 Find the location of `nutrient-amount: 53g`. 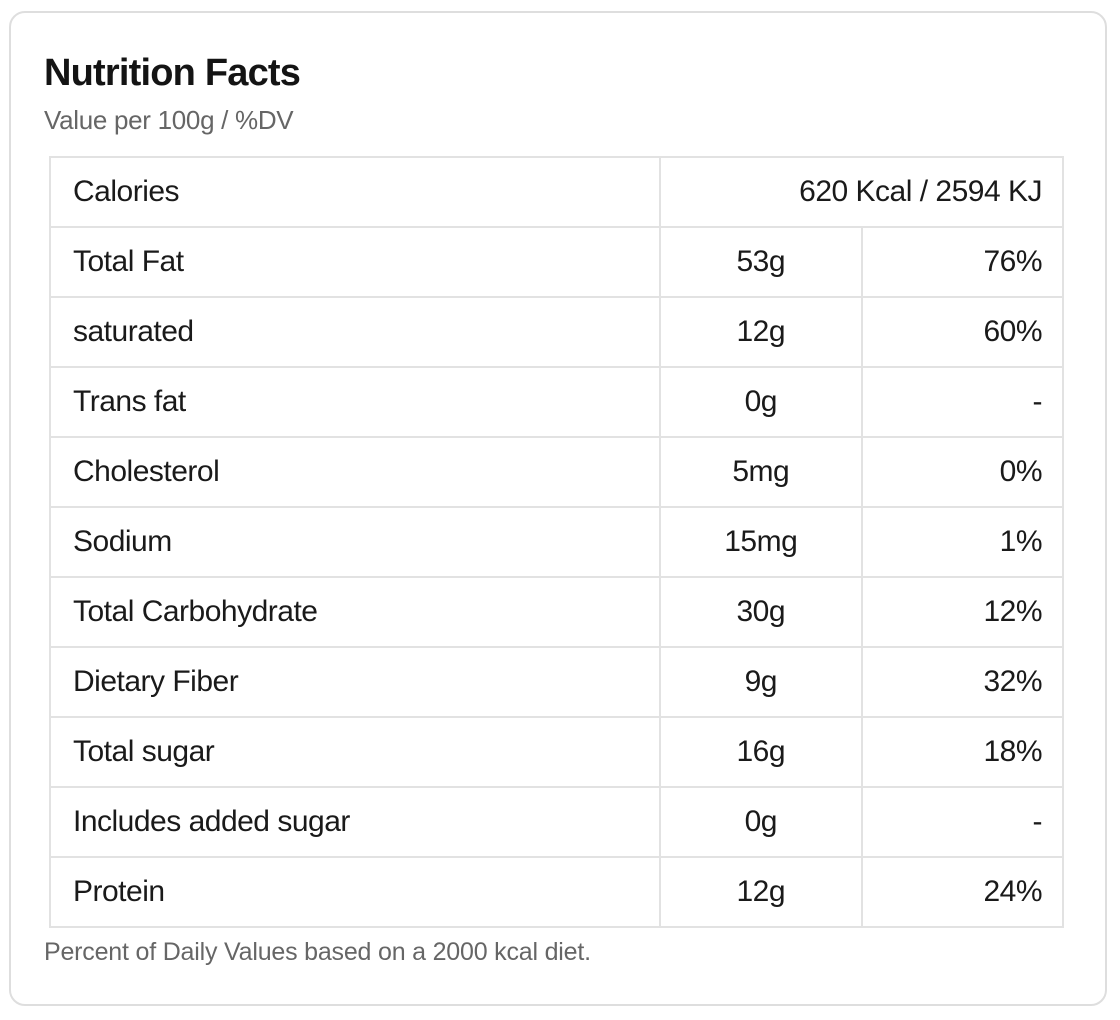

nutrient-amount: 53g is located at coordinates (761, 261).